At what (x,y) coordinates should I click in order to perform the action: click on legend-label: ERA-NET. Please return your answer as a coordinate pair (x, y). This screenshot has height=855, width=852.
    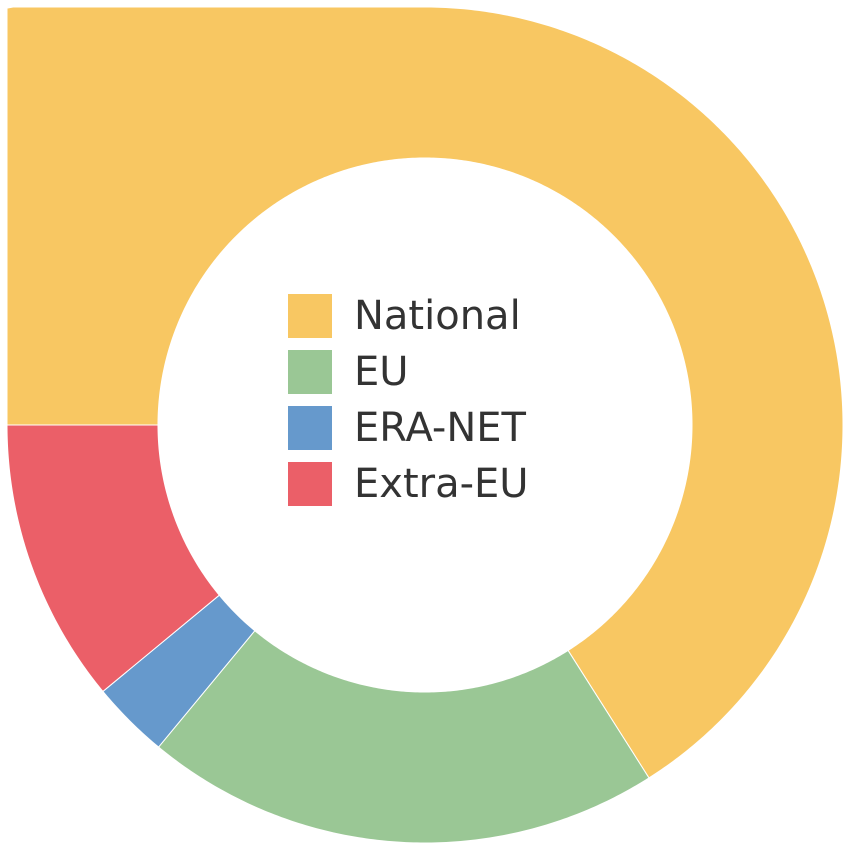
    Looking at the image, I should click on (440, 428).